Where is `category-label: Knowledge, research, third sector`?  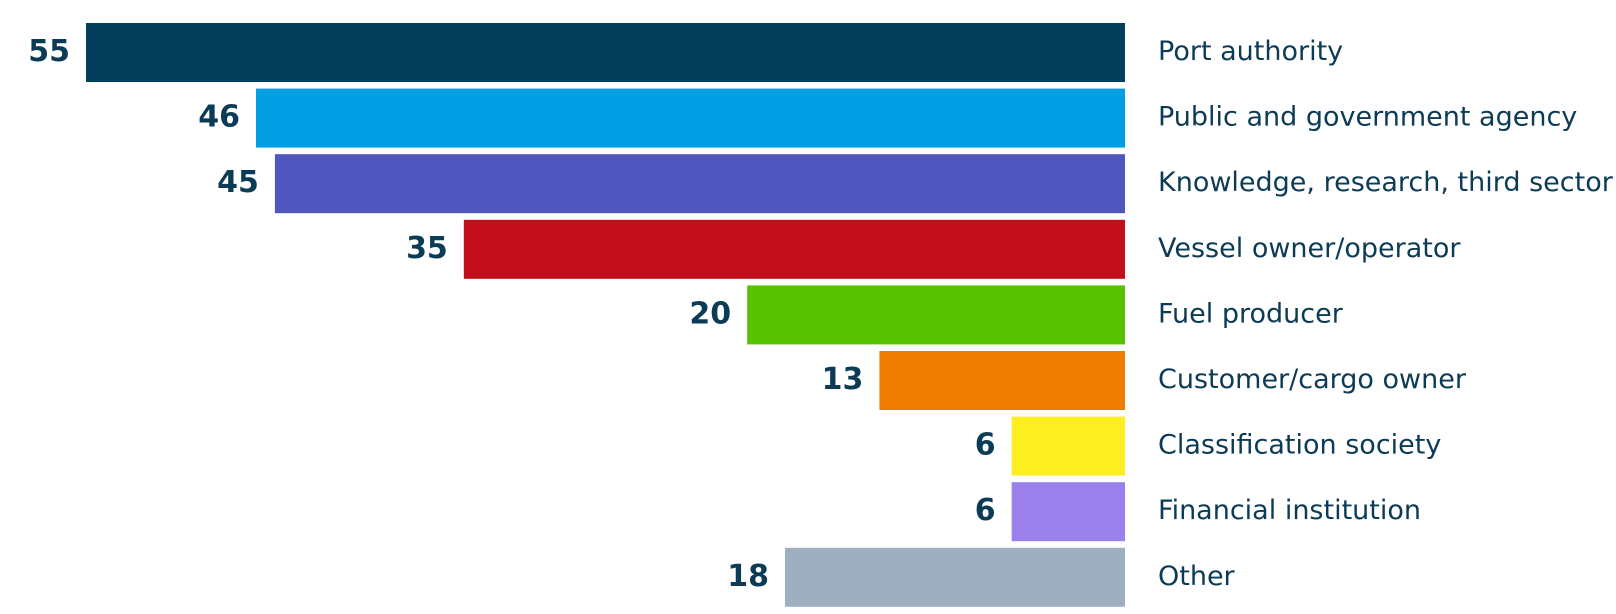 category-label: Knowledge, research, third sector is located at coordinates (1386, 182).